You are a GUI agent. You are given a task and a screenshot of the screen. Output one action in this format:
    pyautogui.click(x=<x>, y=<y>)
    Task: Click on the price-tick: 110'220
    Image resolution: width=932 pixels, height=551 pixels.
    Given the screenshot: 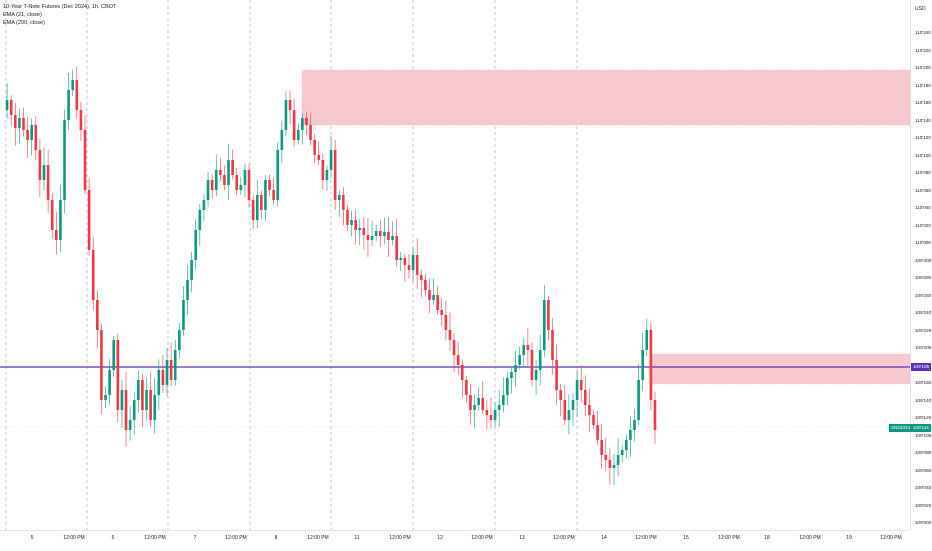 What is the action you would take?
    pyautogui.click(x=923, y=50)
    